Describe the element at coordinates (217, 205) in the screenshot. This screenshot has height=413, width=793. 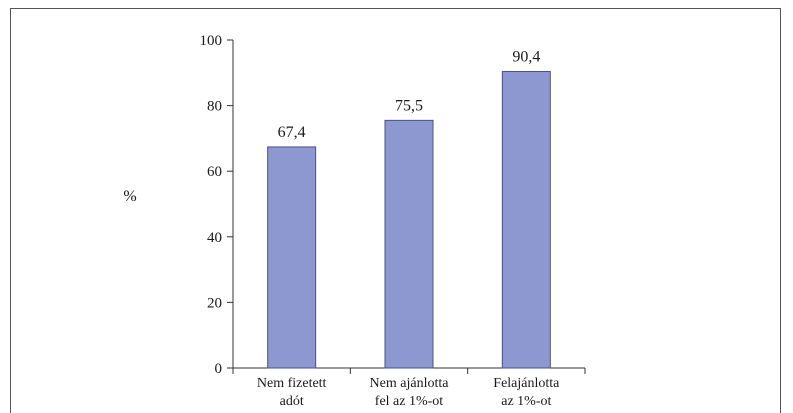
I see `y-axis: 0 20 40 60 80 100` at that location.